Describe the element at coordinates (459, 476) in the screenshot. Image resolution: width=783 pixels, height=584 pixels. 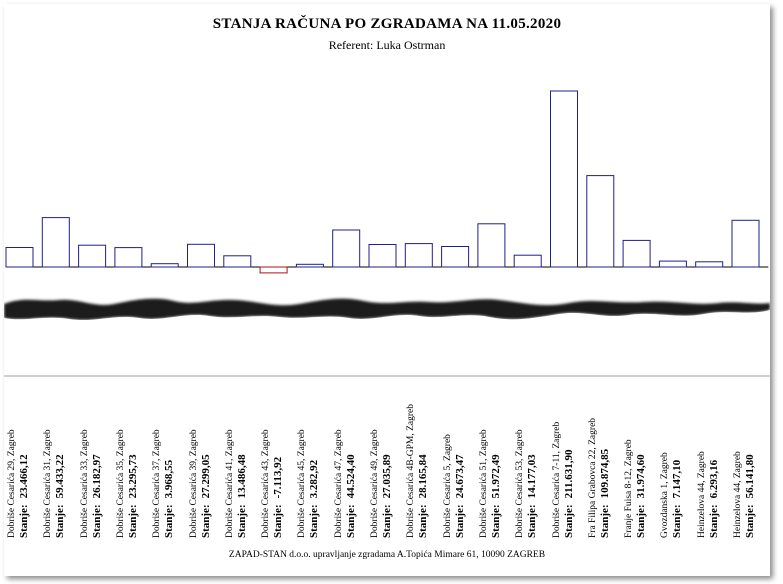
I see `balance-value: 24.673,47` at that location.